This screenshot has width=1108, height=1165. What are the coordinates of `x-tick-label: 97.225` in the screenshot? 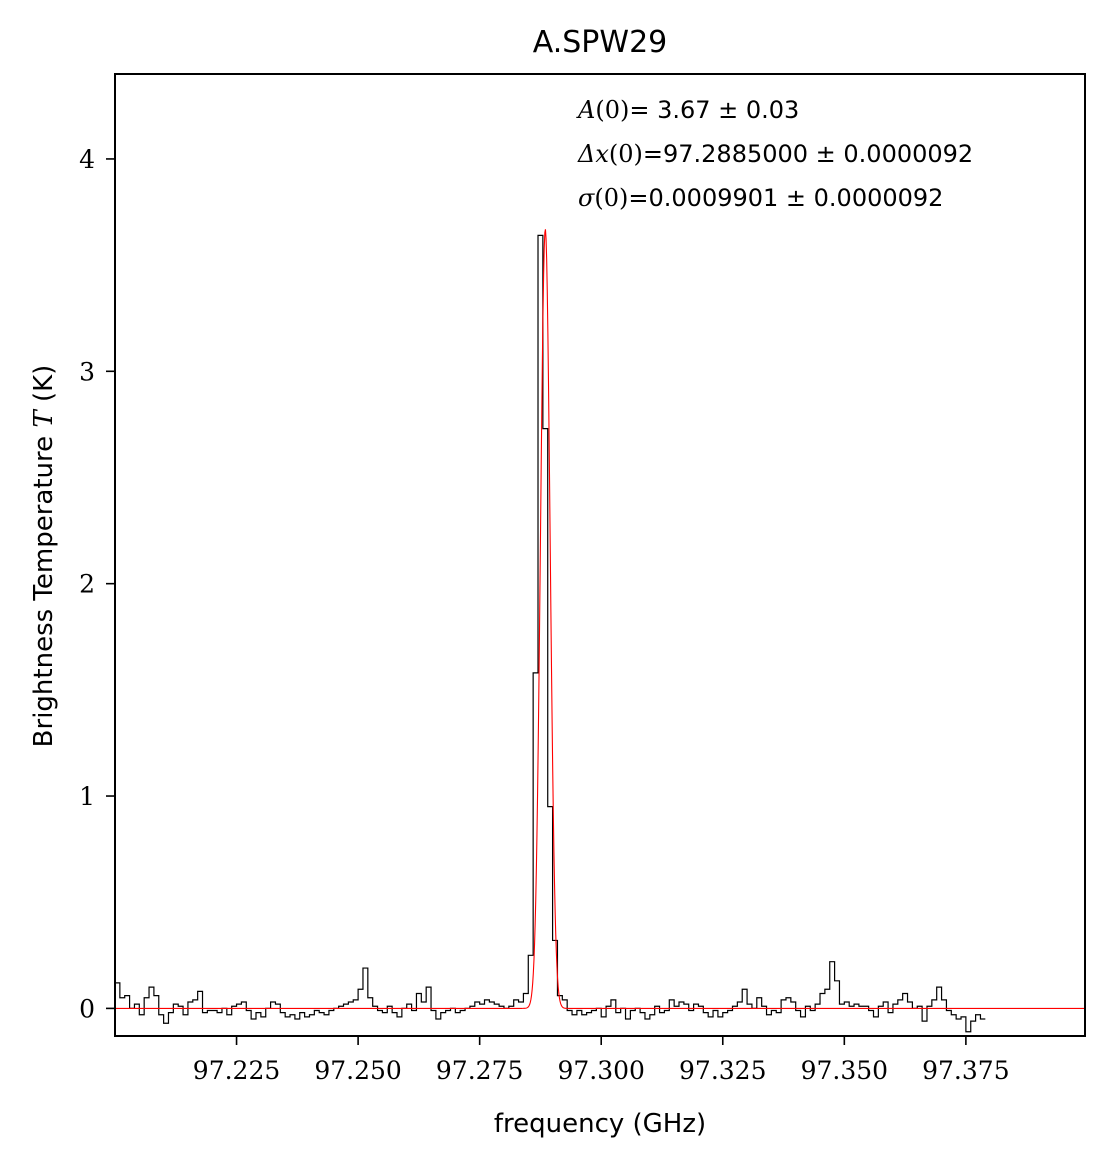 It's located at (236, 1070).